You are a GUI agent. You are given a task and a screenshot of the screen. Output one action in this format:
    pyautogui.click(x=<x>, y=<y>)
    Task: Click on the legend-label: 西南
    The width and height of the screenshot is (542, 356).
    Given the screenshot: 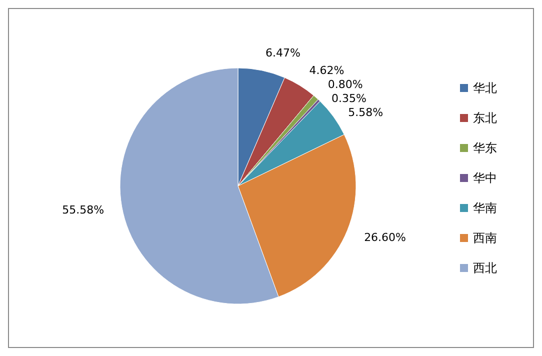 What is the action you would take?
    pyautogui.click(x=485, y=238)
    